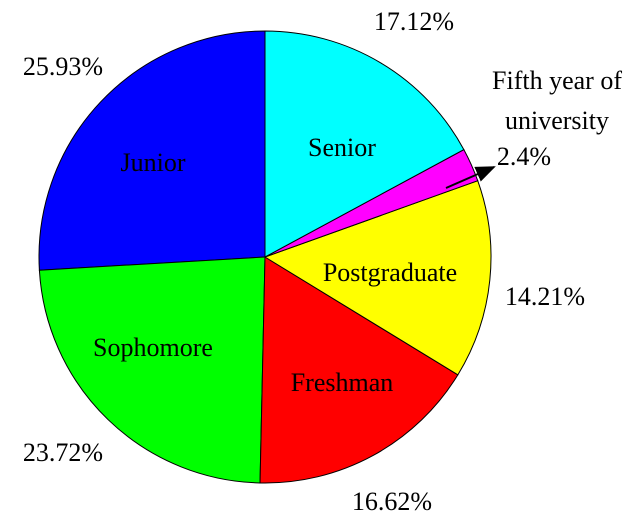  I want to click on value-label: 23.72%, so click(63, 452).